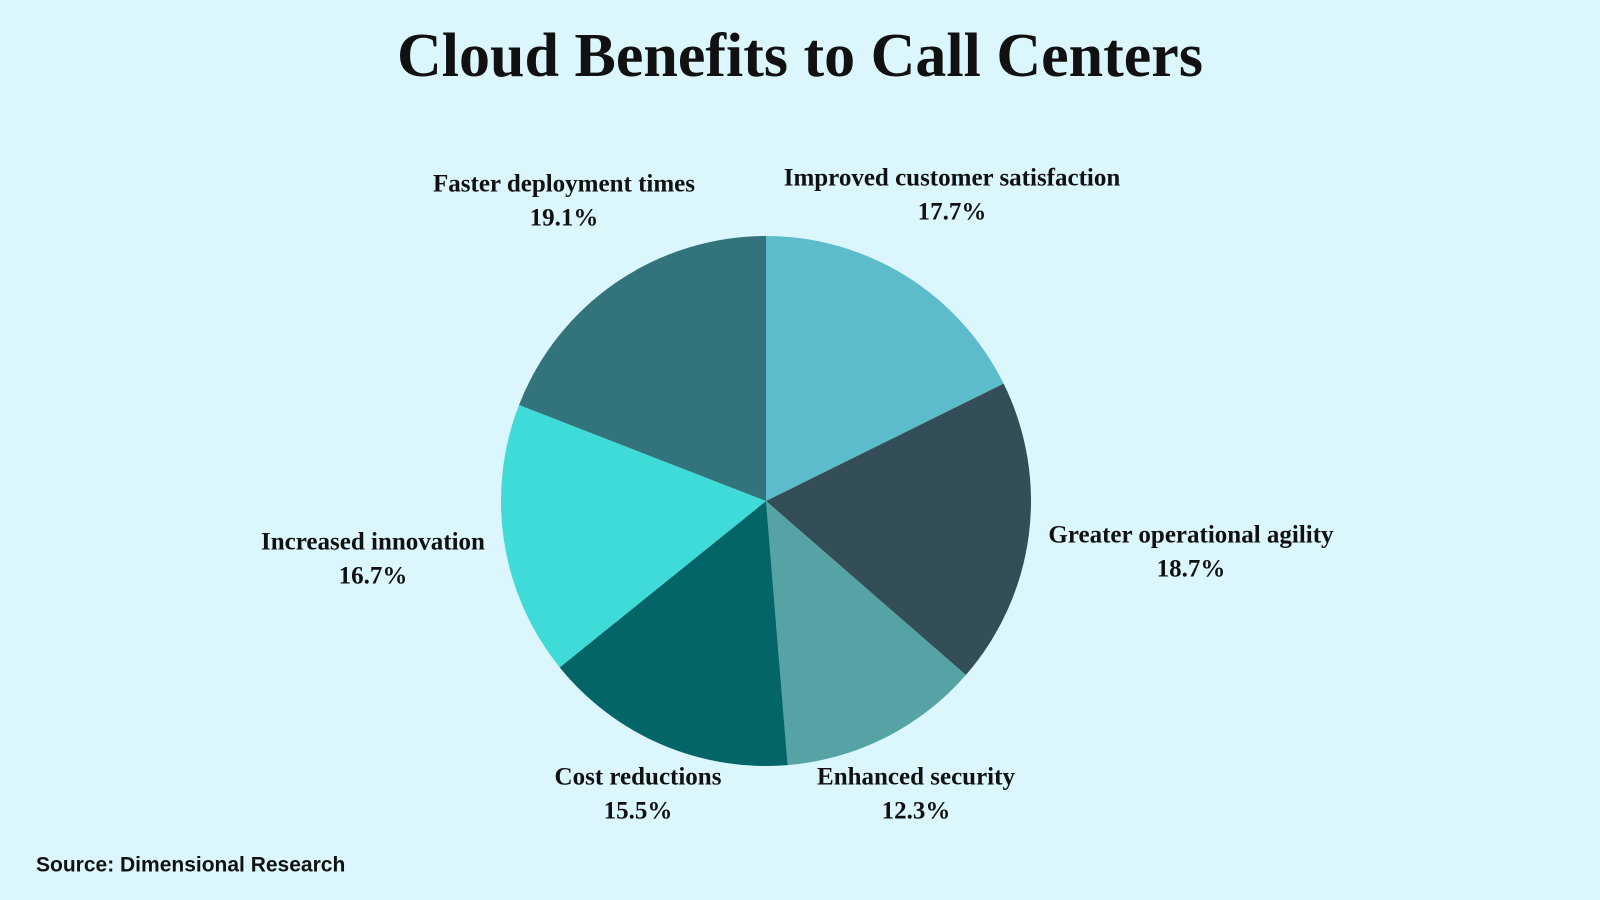 This screenshot has height=900, width=1600. Describe the element at coordinates (1191, 569) in the screenshot. I see `value-label: 18.7%` at that location.